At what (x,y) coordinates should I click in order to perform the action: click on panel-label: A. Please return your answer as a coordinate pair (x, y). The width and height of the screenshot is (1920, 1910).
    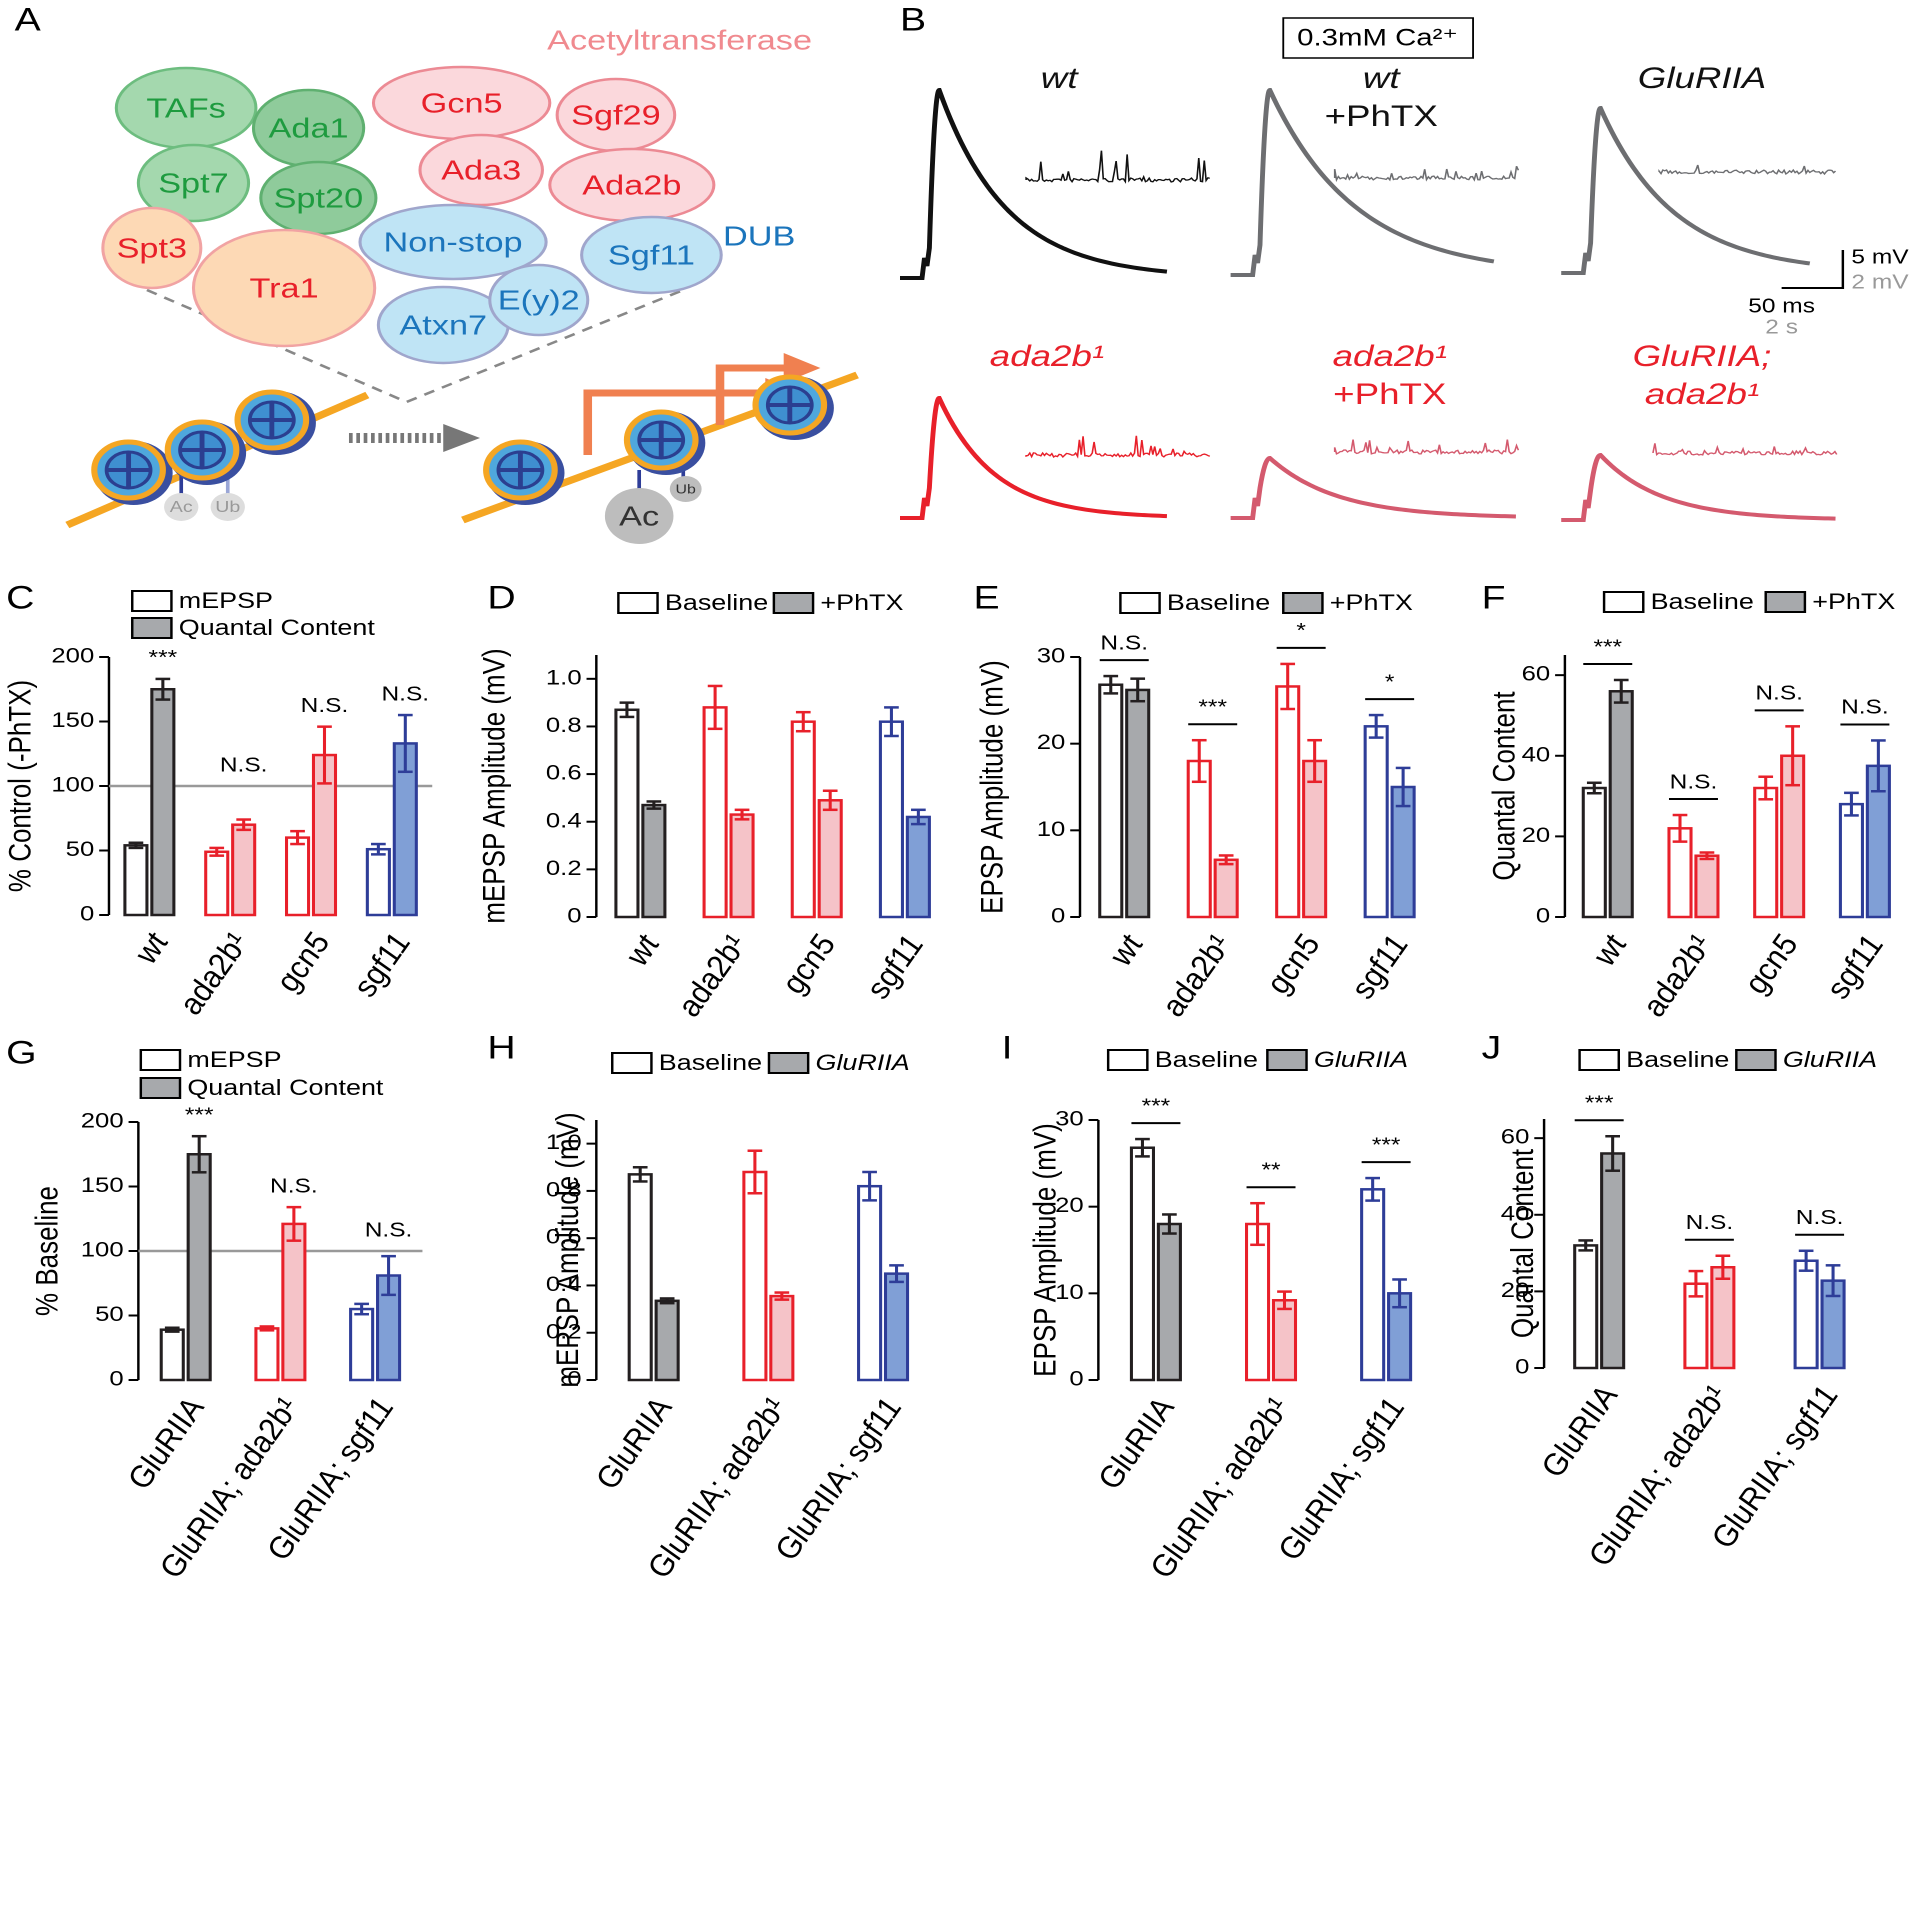
    Looking at the image, I should click on (28, 20).